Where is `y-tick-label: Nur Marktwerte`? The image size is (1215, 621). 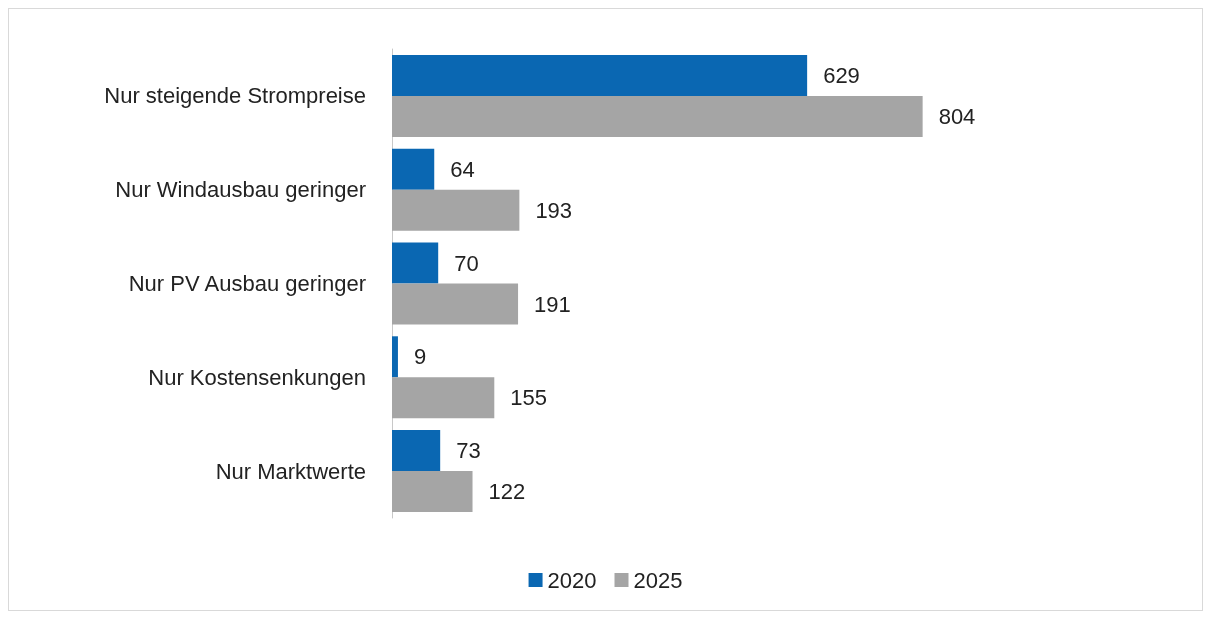 y-tick-label: Nur Marktwerte is located at coordinates (290, 471).